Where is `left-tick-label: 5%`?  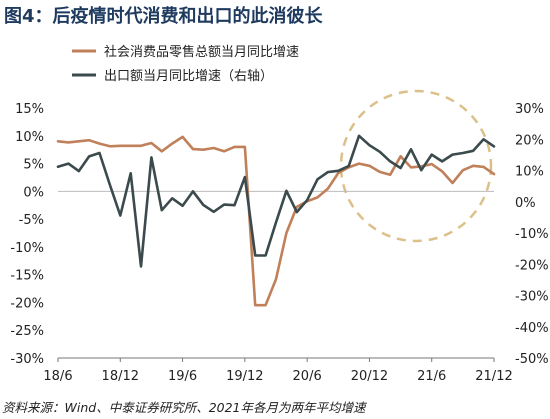 left-tick-label: 5% is located at coordinates (33, 165).